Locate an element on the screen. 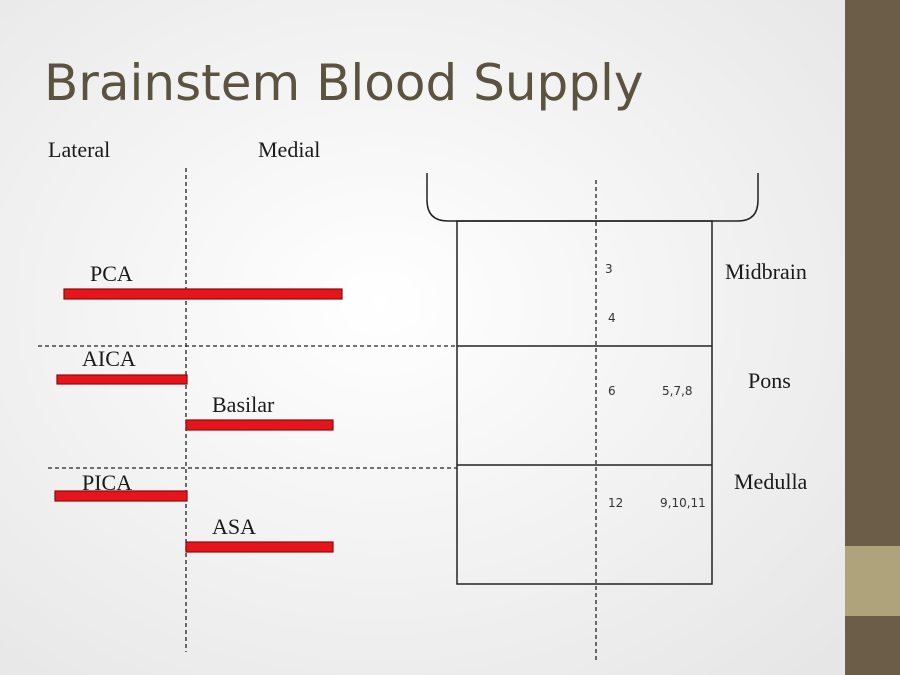 The width and height of the screenshot is (900, 675). column-label: Medial is located at coordinates (289, 149).